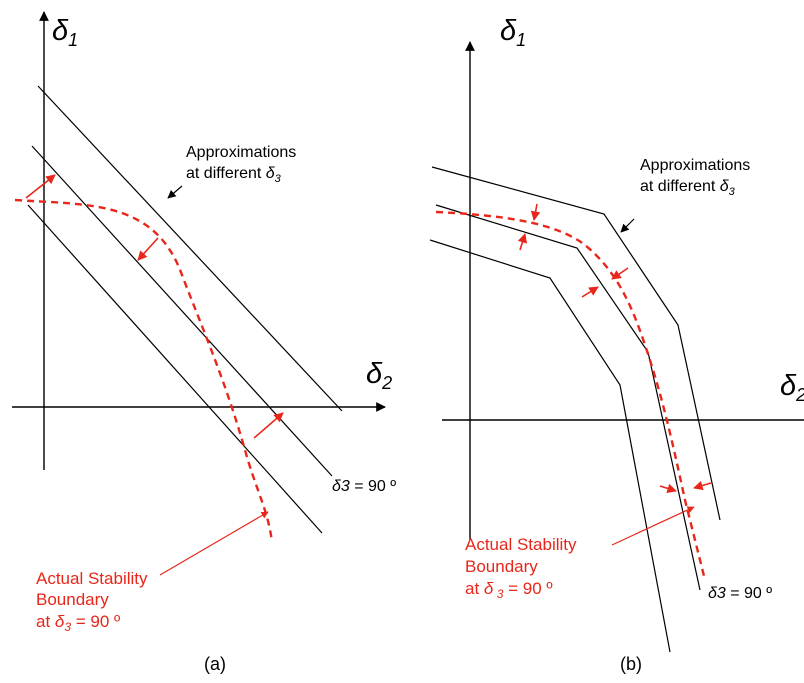 The image size is (804, 683). Describe the element at coordinates (509, 590) in the screenshot. I see `actual-boundary-line3: at δ 3 = 90 º` at that location.